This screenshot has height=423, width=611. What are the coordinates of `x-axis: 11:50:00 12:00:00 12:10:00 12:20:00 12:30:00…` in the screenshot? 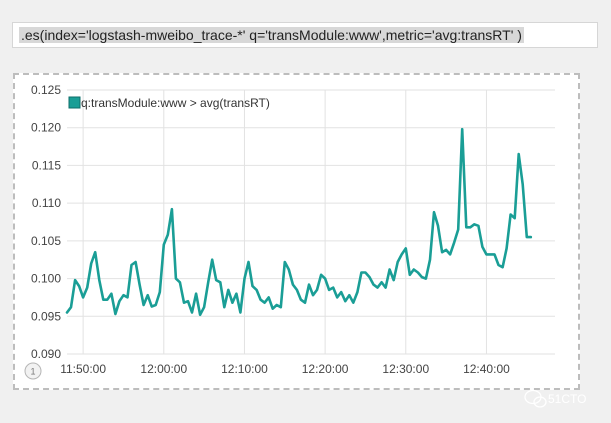 It's located at (285, 369).